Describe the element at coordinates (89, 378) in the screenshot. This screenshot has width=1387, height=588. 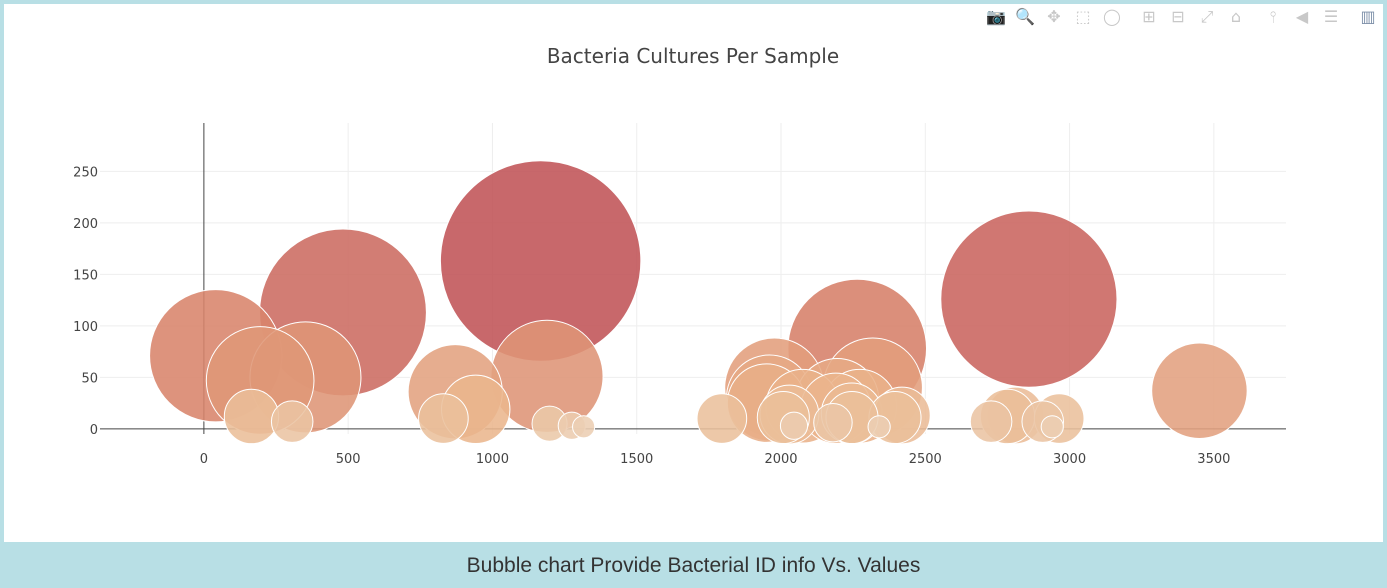
I see `y-tick-label: 50` at that location.